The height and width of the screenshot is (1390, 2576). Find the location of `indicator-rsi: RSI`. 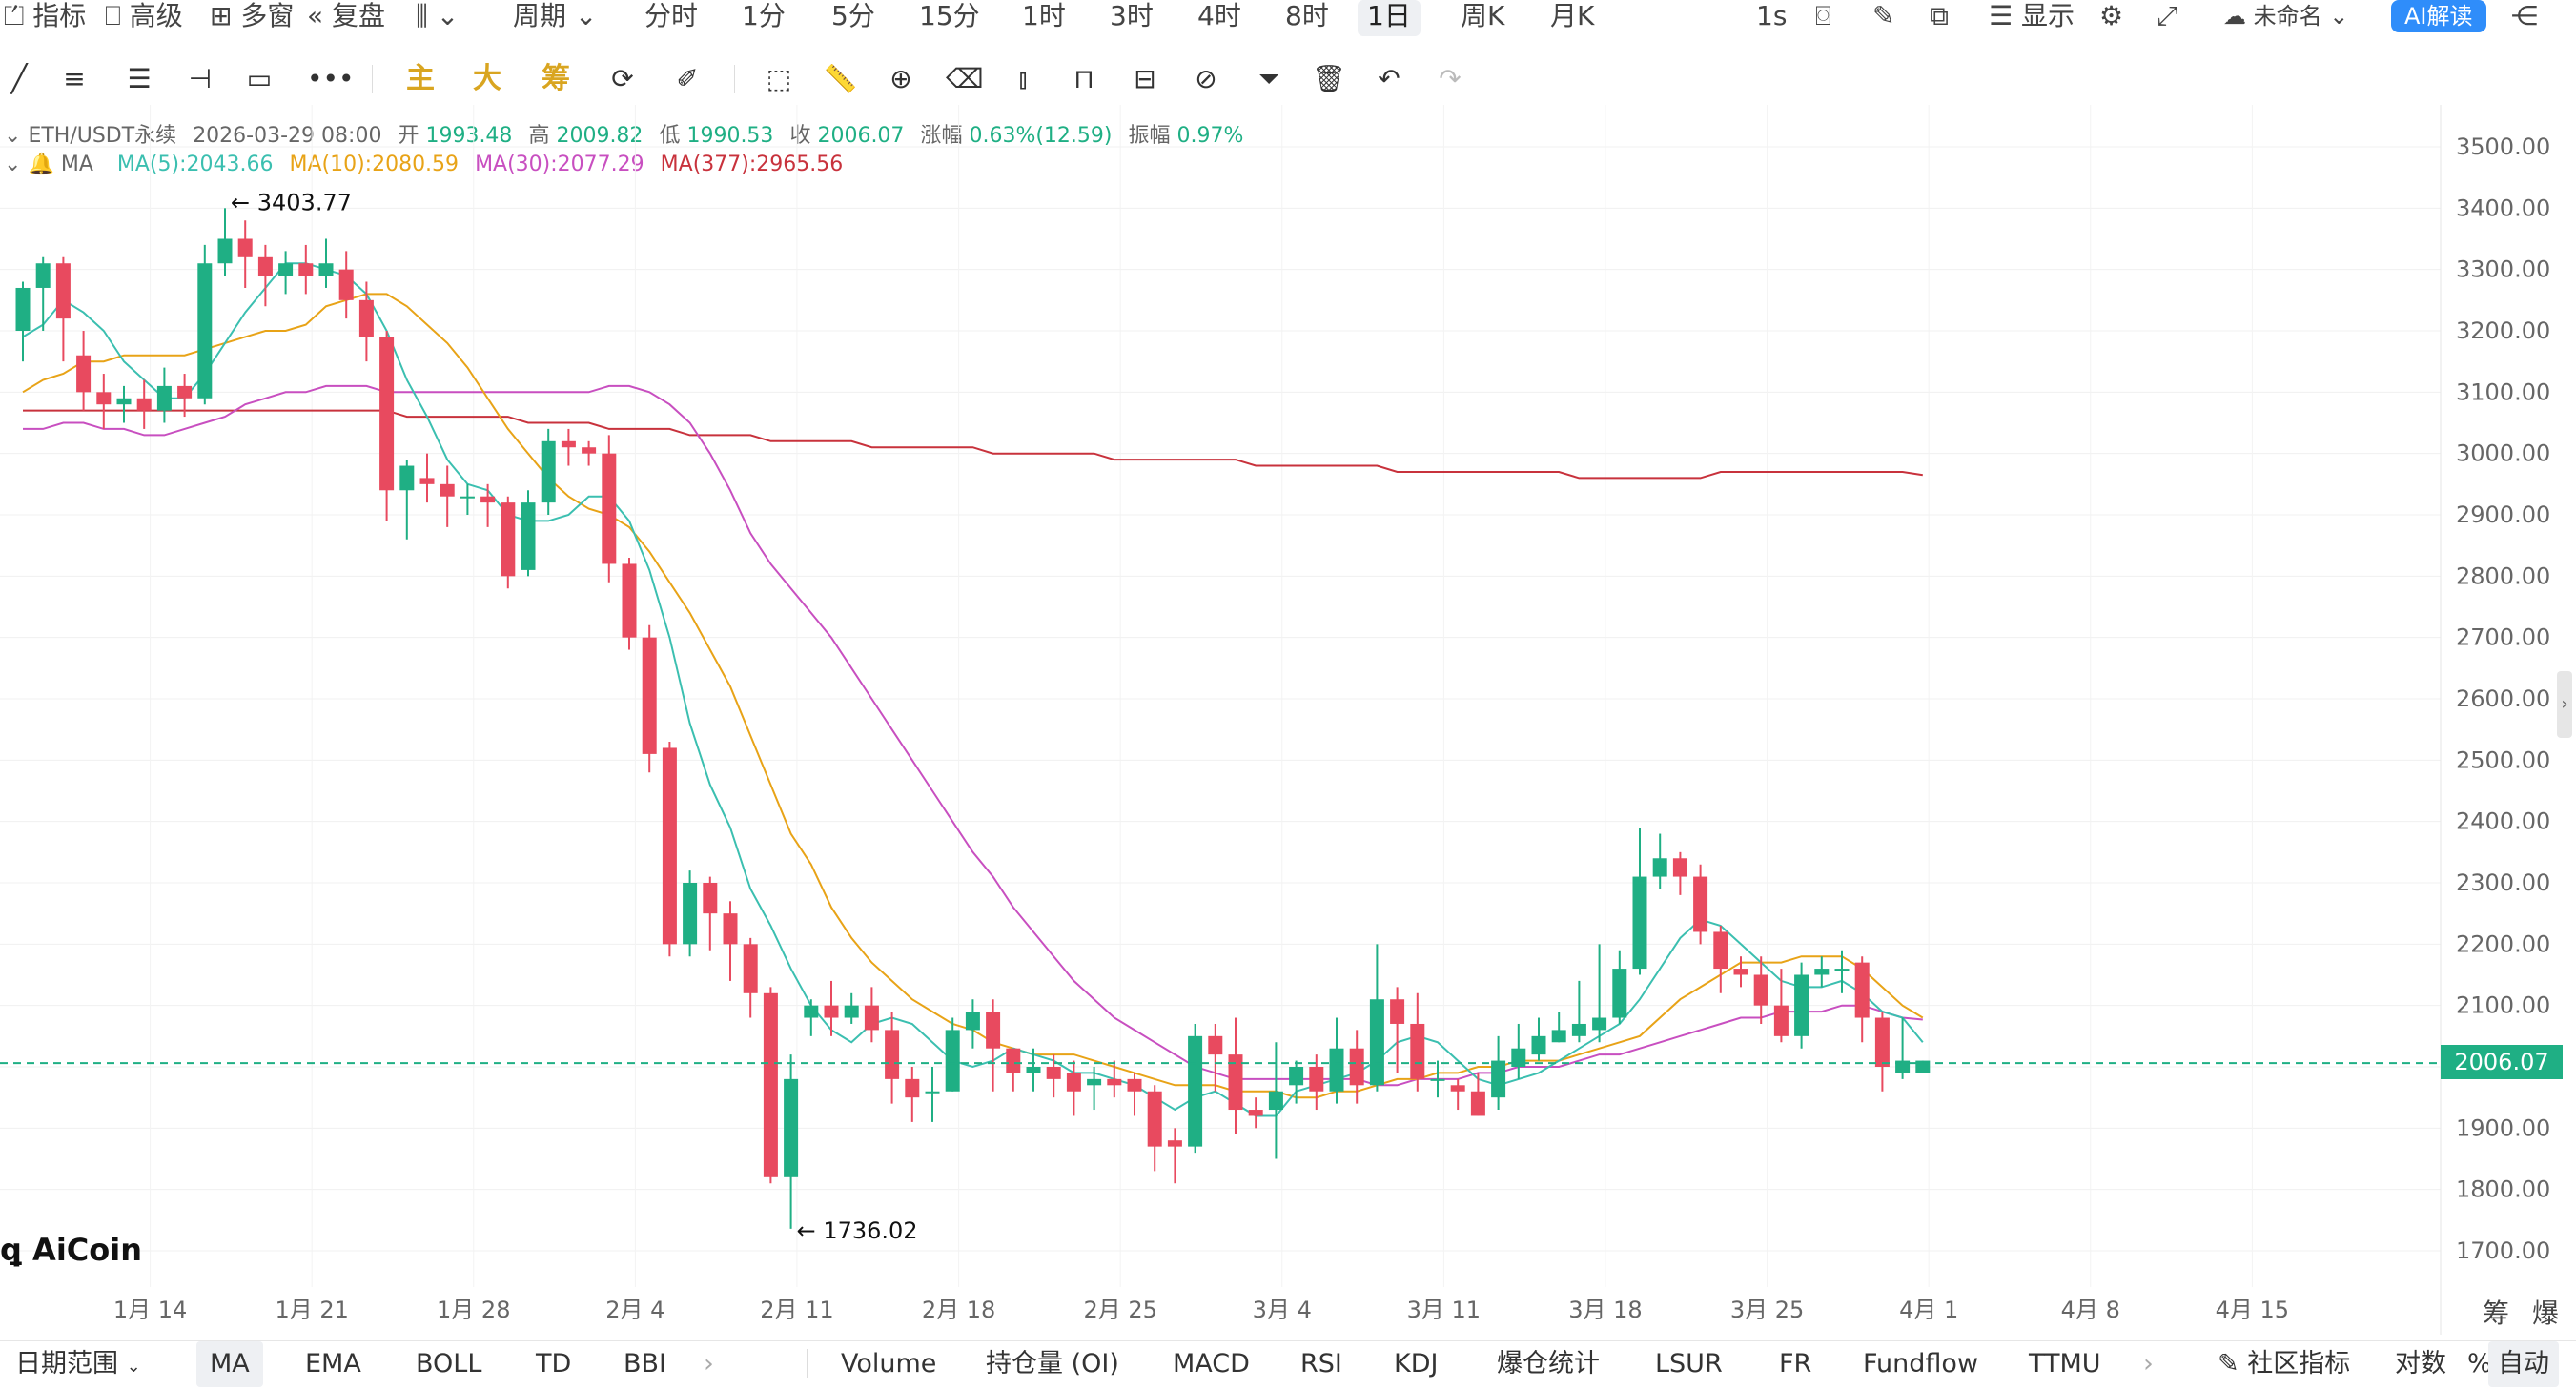

indicator-rsi: RSI is located at coordinates (1321, 1364).